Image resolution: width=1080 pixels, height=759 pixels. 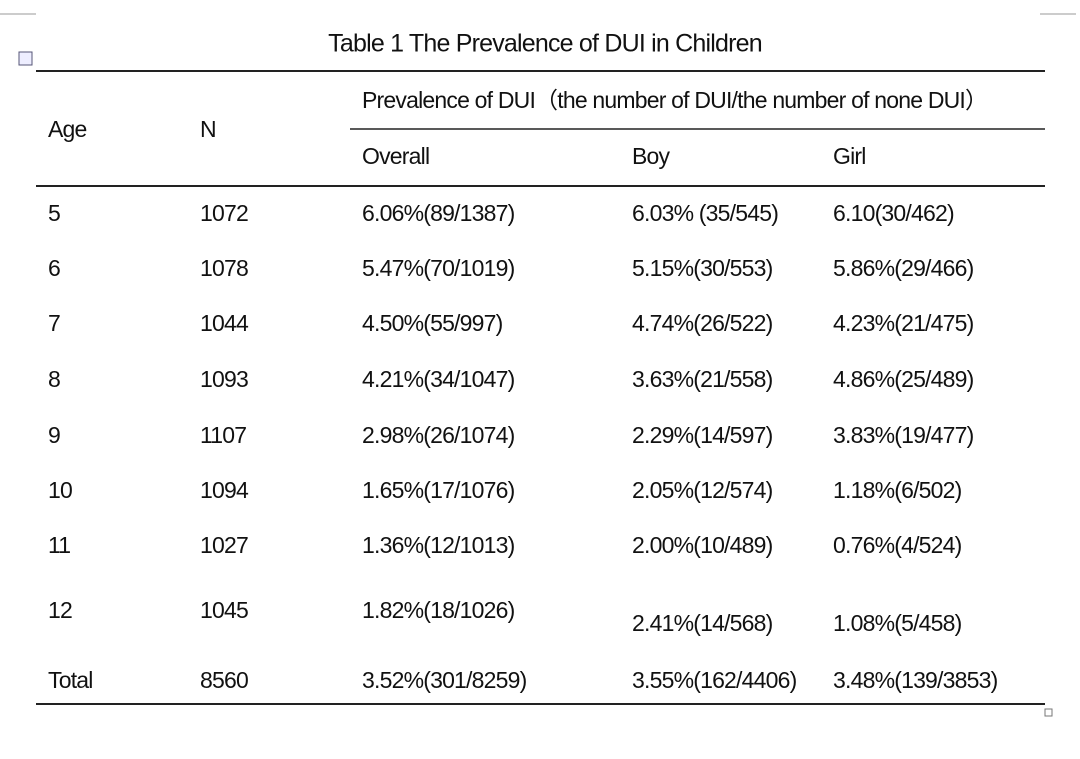 What do you see at coordinates (1048, 712) in the screenshot?
I see `resize-handle` at bounding box center [1048, 712].